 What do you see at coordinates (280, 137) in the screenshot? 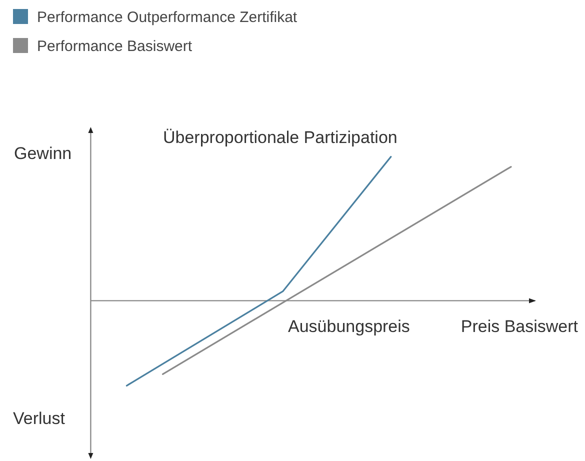
I see `text: Überproportionale Partizipation` at bounding box center [280, 137].